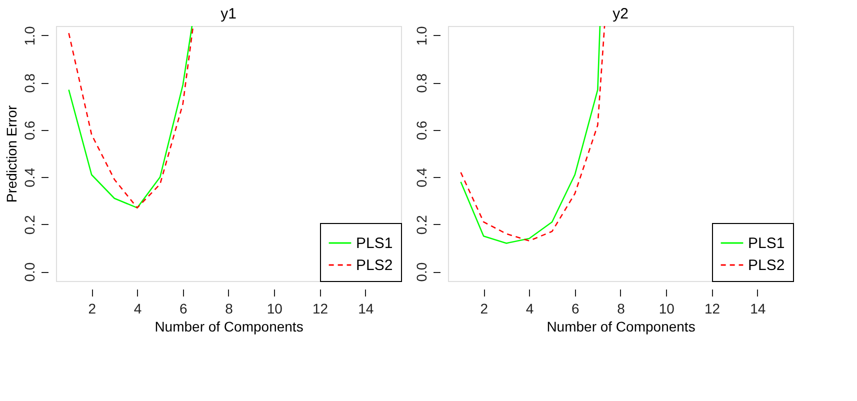 This screenshot has height=401, width=857. I want to click on chart-title: y1, so click(228, 14).